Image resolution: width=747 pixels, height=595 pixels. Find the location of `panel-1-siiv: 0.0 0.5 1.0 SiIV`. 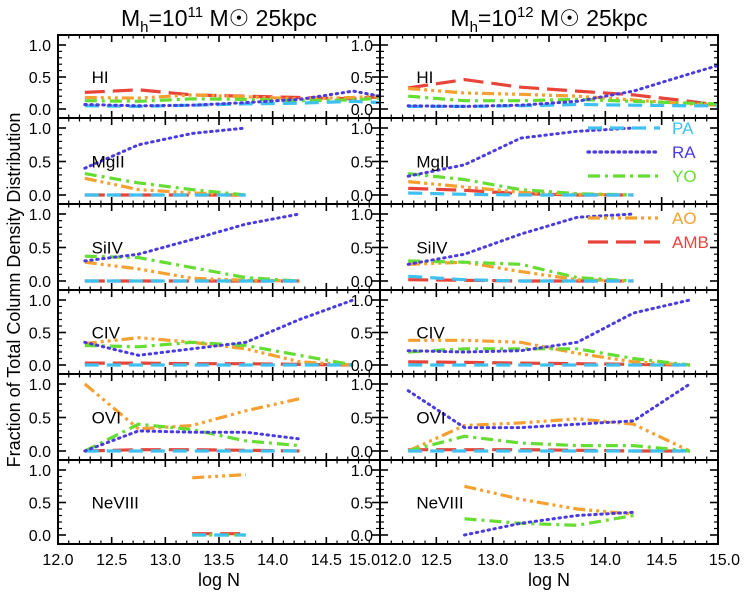

panel-1-siiv: 0.0 0.5 1.0 SiIV is located at coordinates (205, 247).